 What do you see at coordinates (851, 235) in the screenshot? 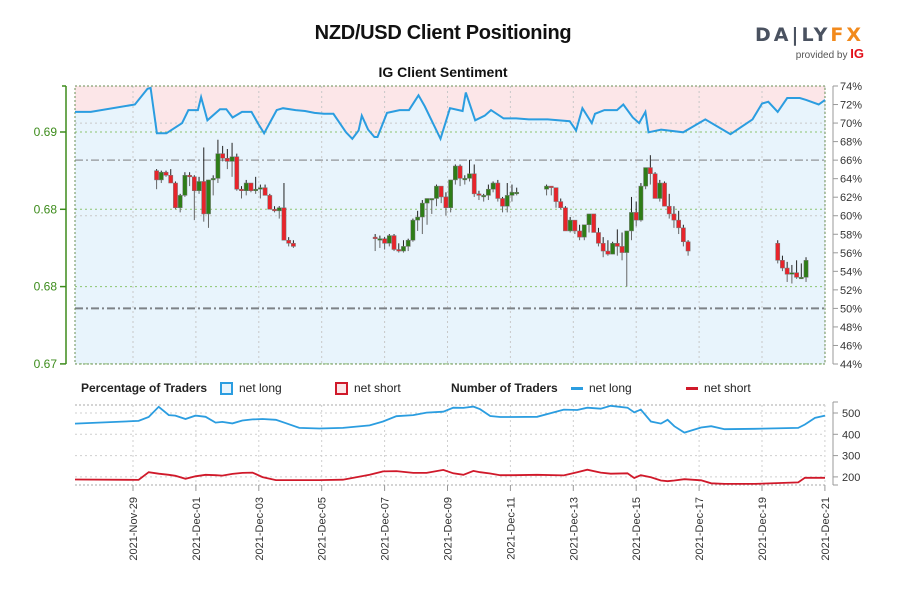
I see `svg-text: 58%` at bounding box center [851, 235].